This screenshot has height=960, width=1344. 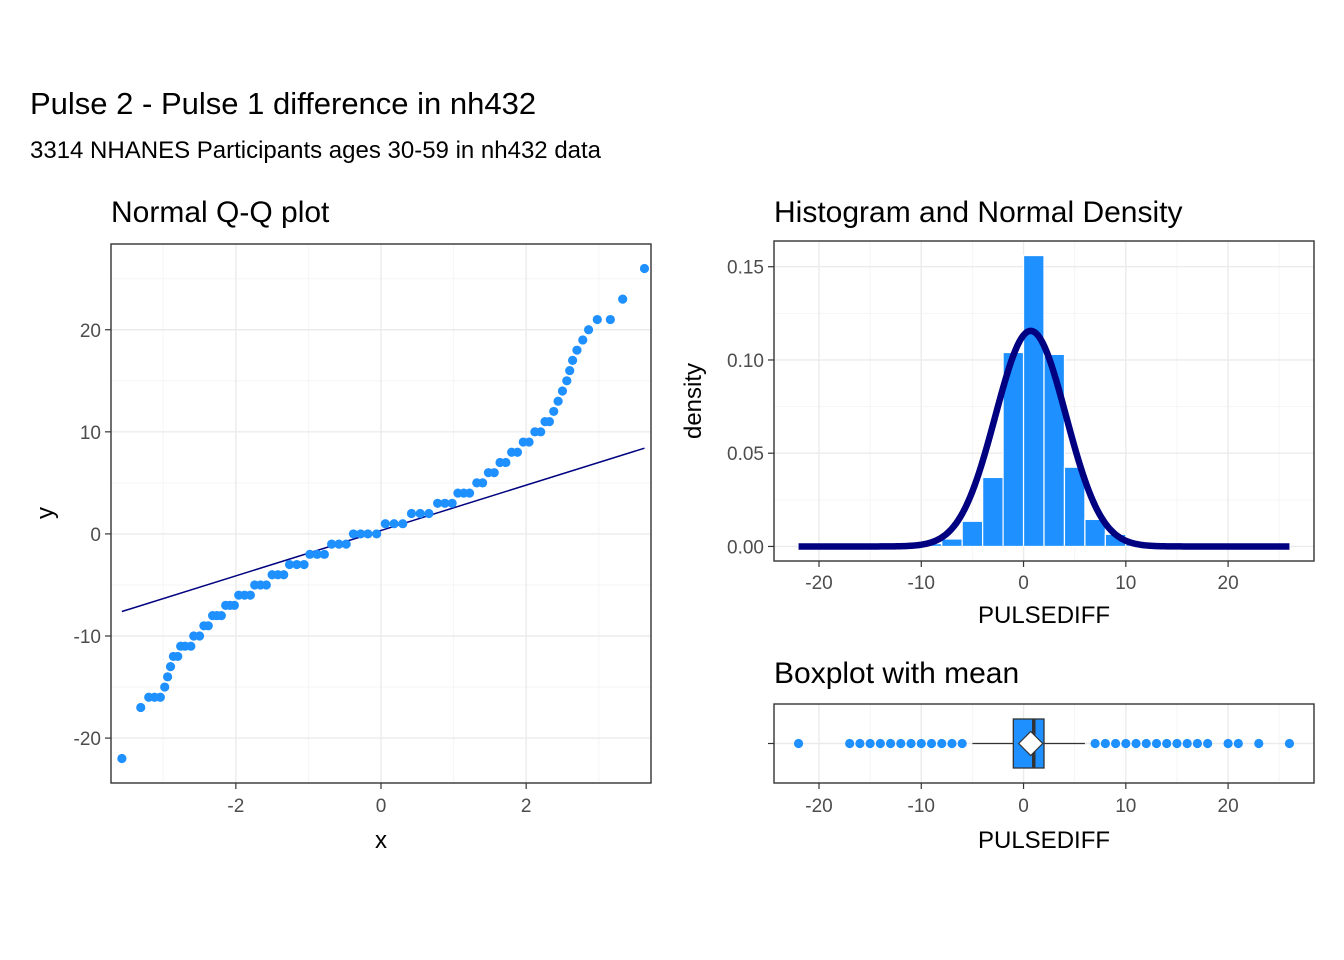 I want to click on qq-y-axis-label: y, so click(x=45, y=513).